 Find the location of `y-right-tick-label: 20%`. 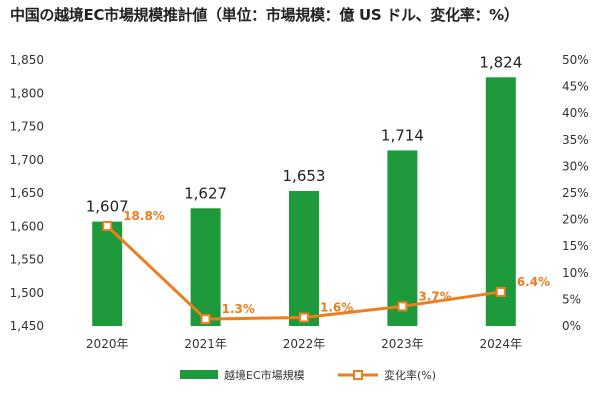

y-right-tick-label: 20% is located at coordinates (575, 220).